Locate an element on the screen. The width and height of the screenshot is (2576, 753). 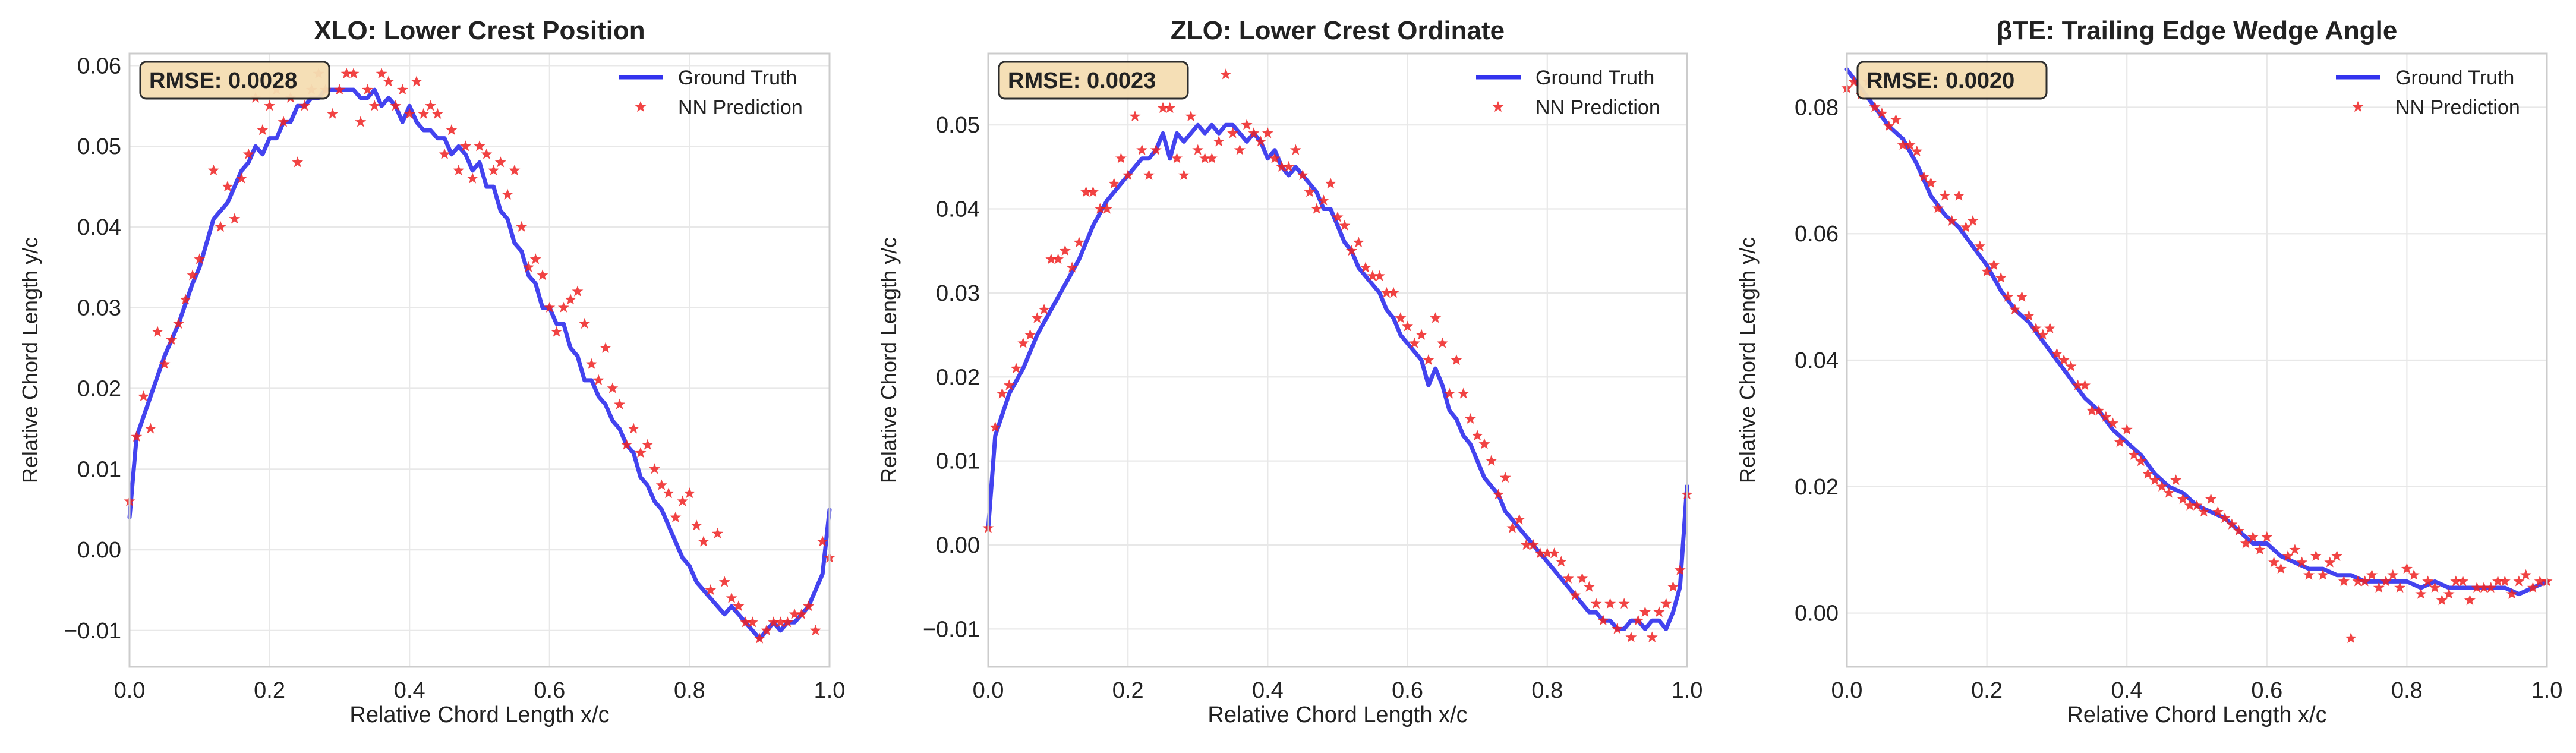
legend-label-nn-prediction: NN Prediction is located at coordinates (2458, 108).